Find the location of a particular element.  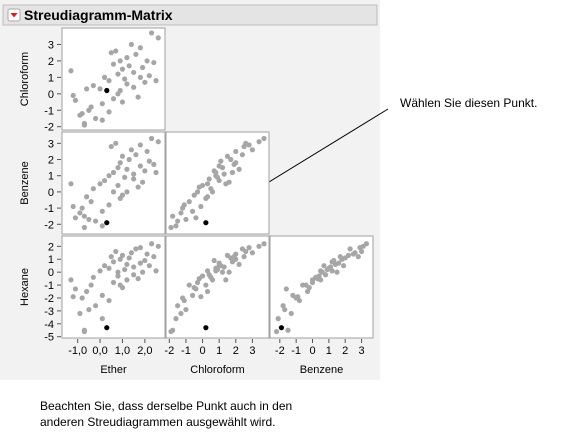

x-tick-label: 1,0 is located at coordinates (122, 351).